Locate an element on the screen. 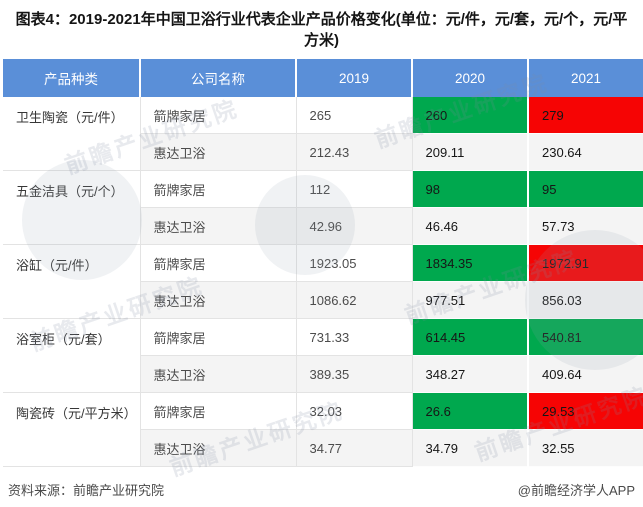  table-row: 惠达卫浴 389.35 348.27 409.64 is located at coordinates (323, 374).